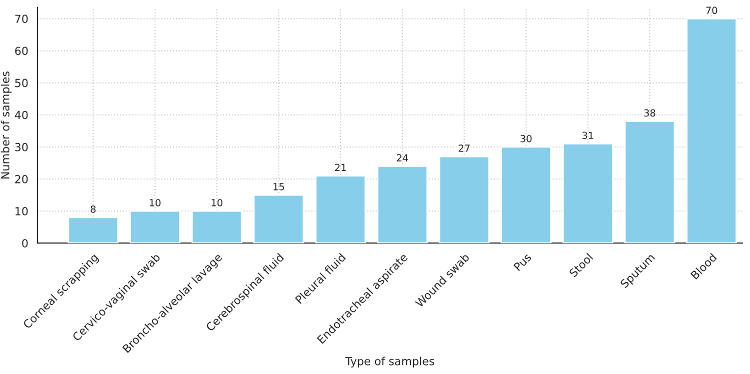 The width and height of the screenshot is (750, 374). Describe the element at coordinates (526, 138) in the screenshot. I see `data-label: 30` at that location.